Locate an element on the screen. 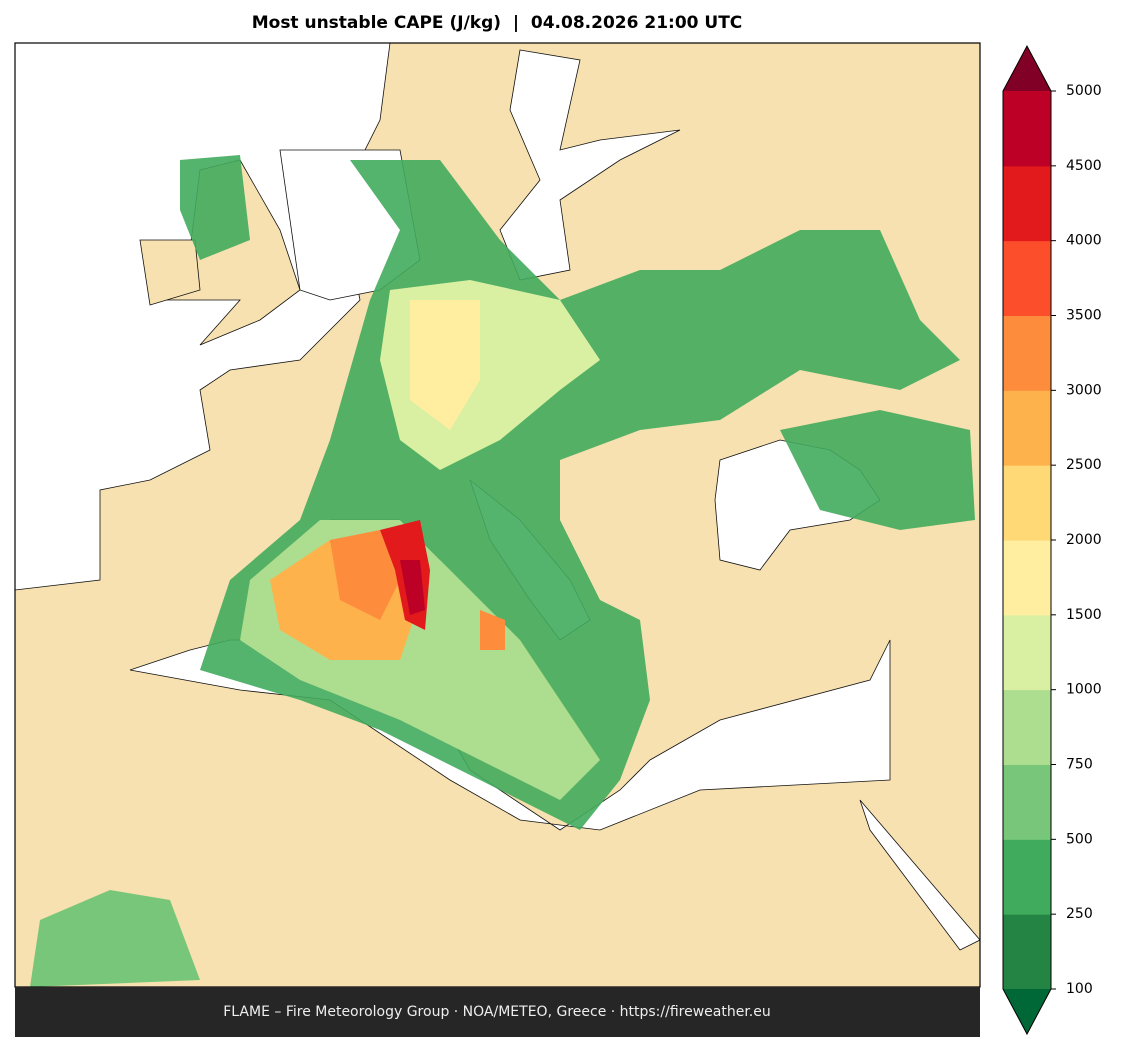 This screenshot has width=1124, height=1052. colorbar-tick-label: 2500 is located at coordinates (1084, 465).